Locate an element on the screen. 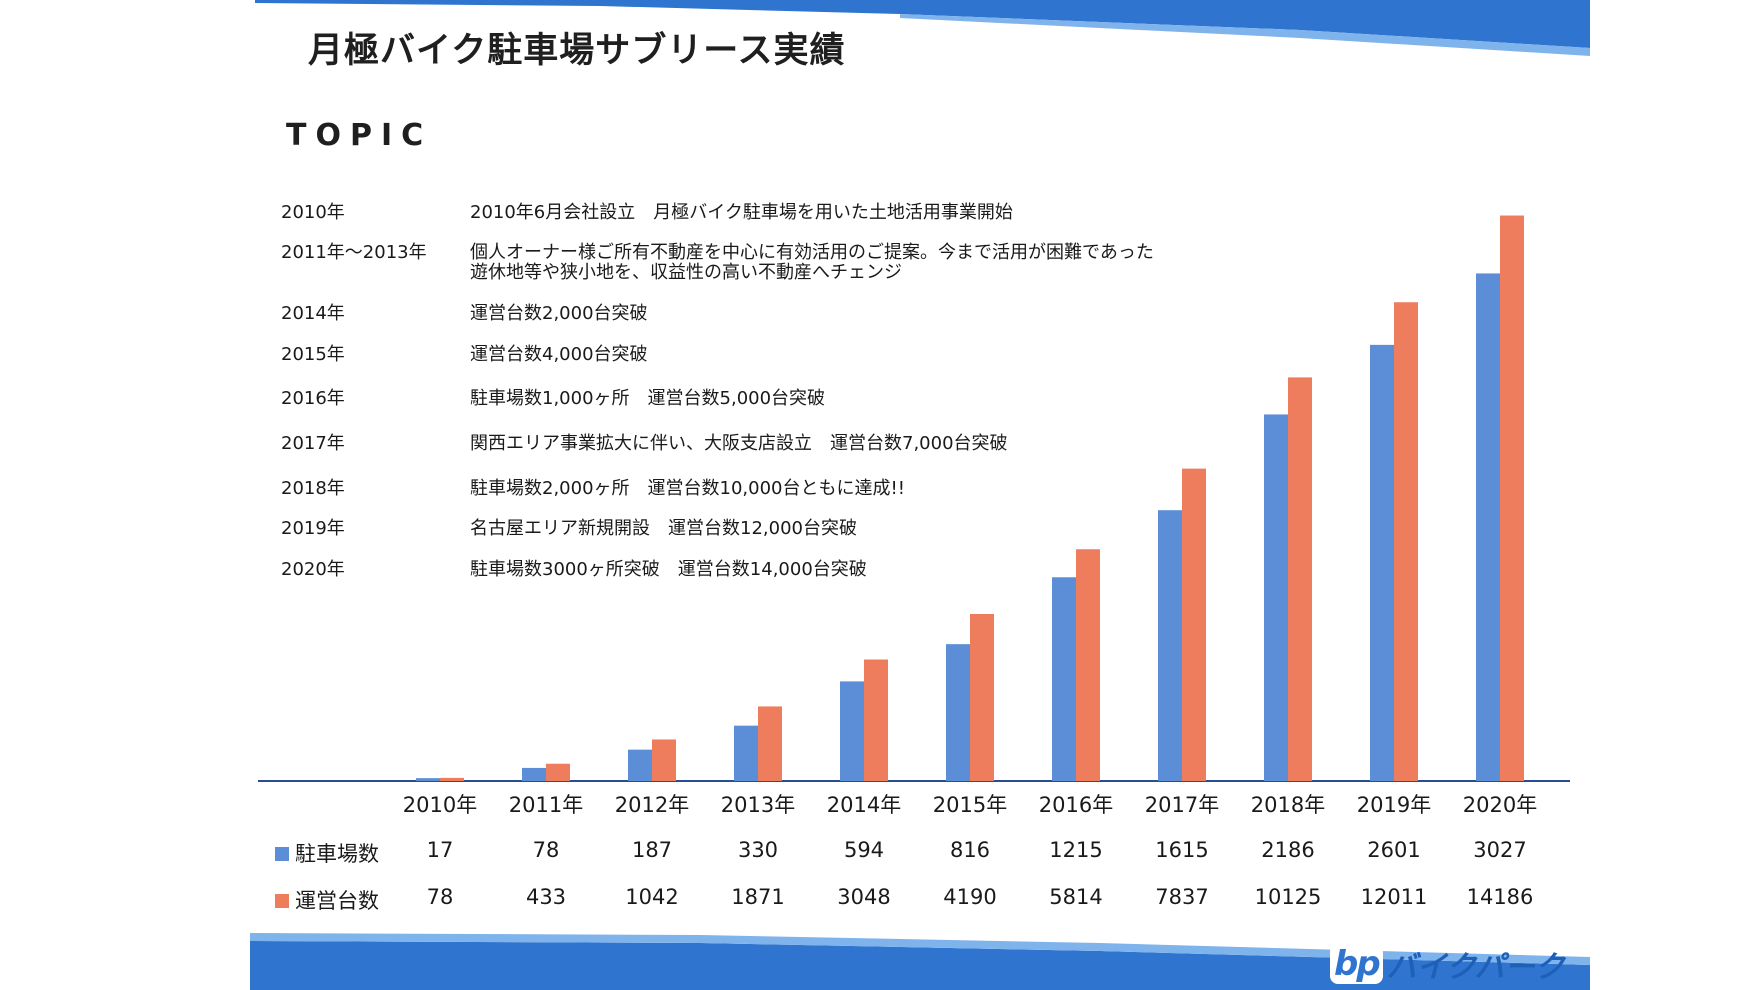  table-cell: 1615 is located at coordinates (1182, 850).